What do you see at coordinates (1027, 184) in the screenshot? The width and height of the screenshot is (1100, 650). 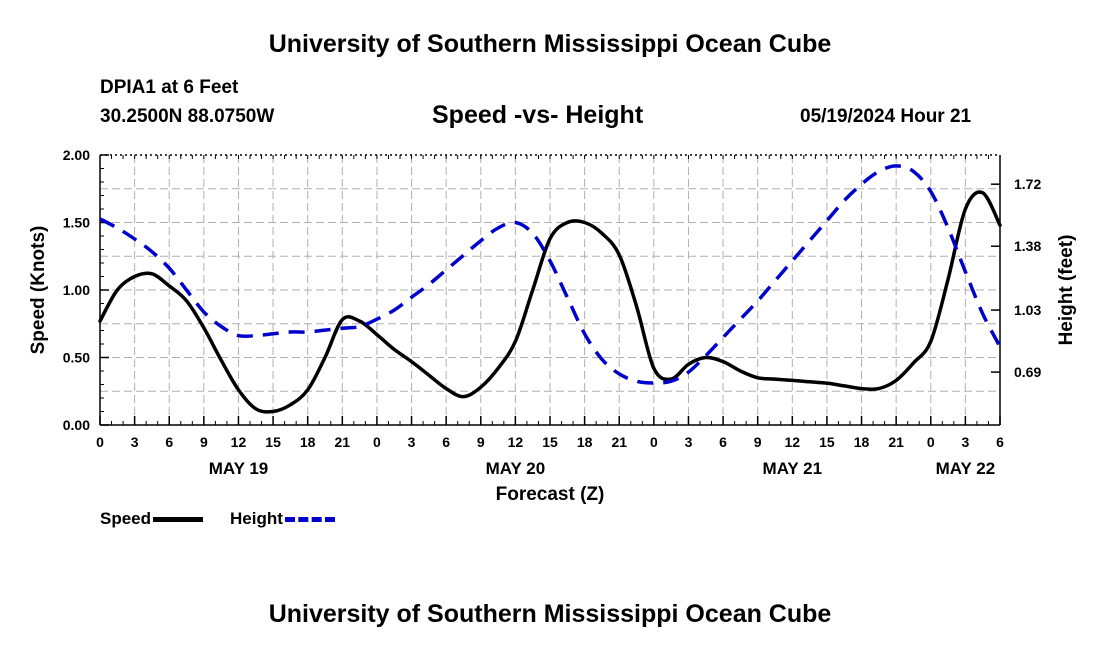 I see `y2-tick-label: 1.72` at bounding box center [1027, 184].